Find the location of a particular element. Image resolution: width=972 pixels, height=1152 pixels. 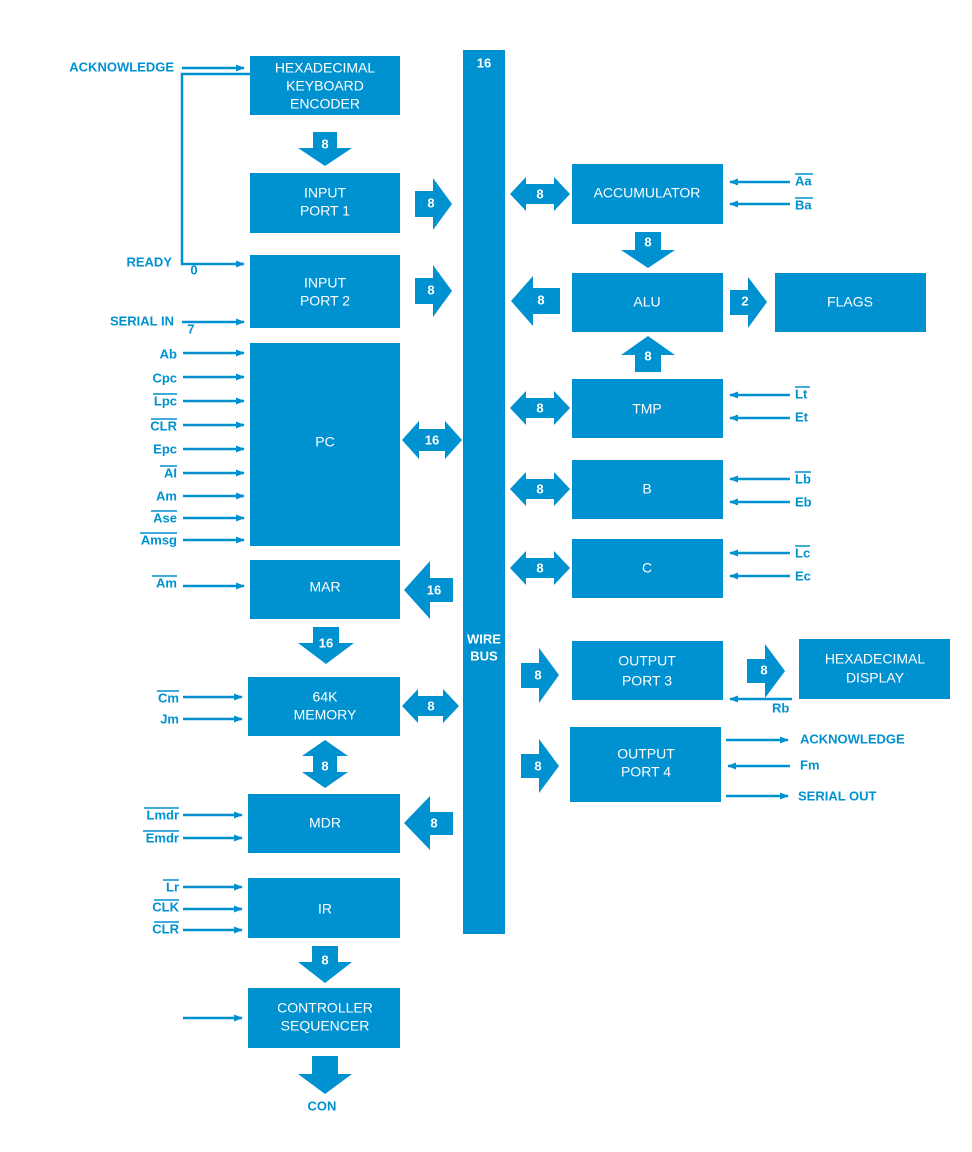

ir-block: IR is located at coordinates (324, 908).